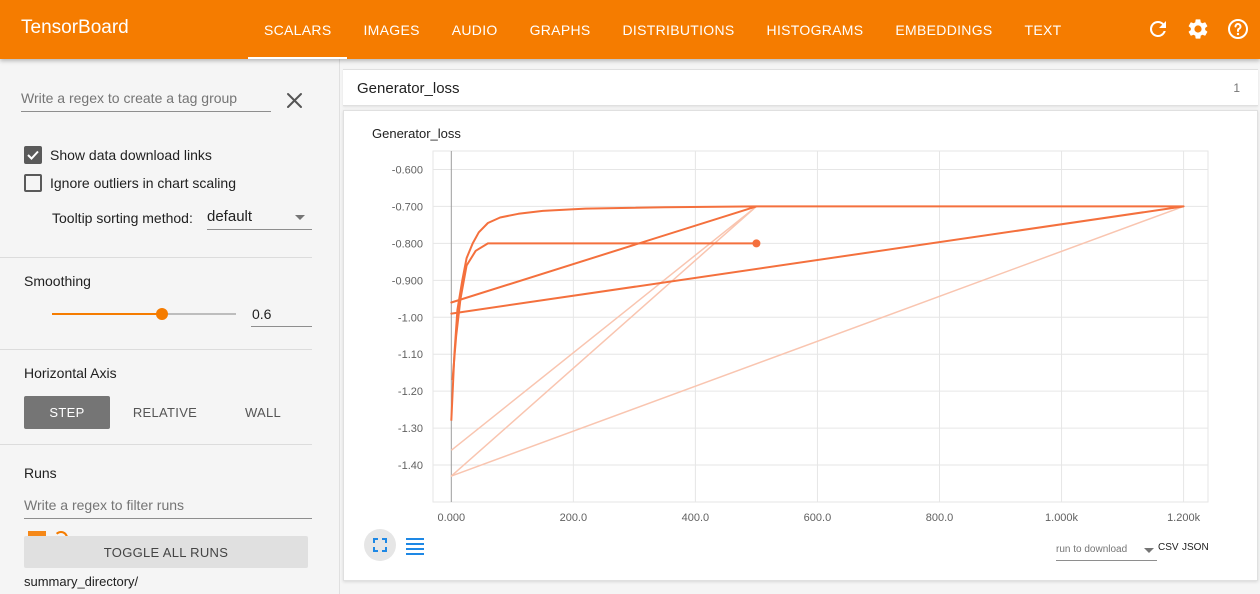 The width and height of the screenshot is (1260, 594). Describe the element at coordinates (33, 183) in the screenshot. I see `ignore-outliers-checkbox` at that location.